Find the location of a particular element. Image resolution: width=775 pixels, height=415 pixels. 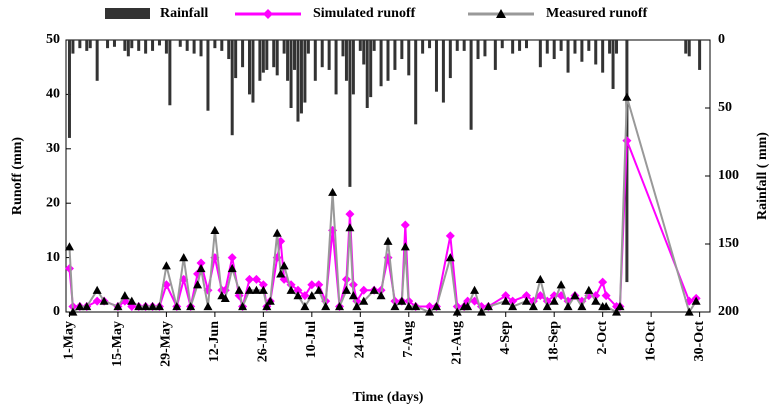

y2-tick-label: 100 is located at coordinates (728, 175).